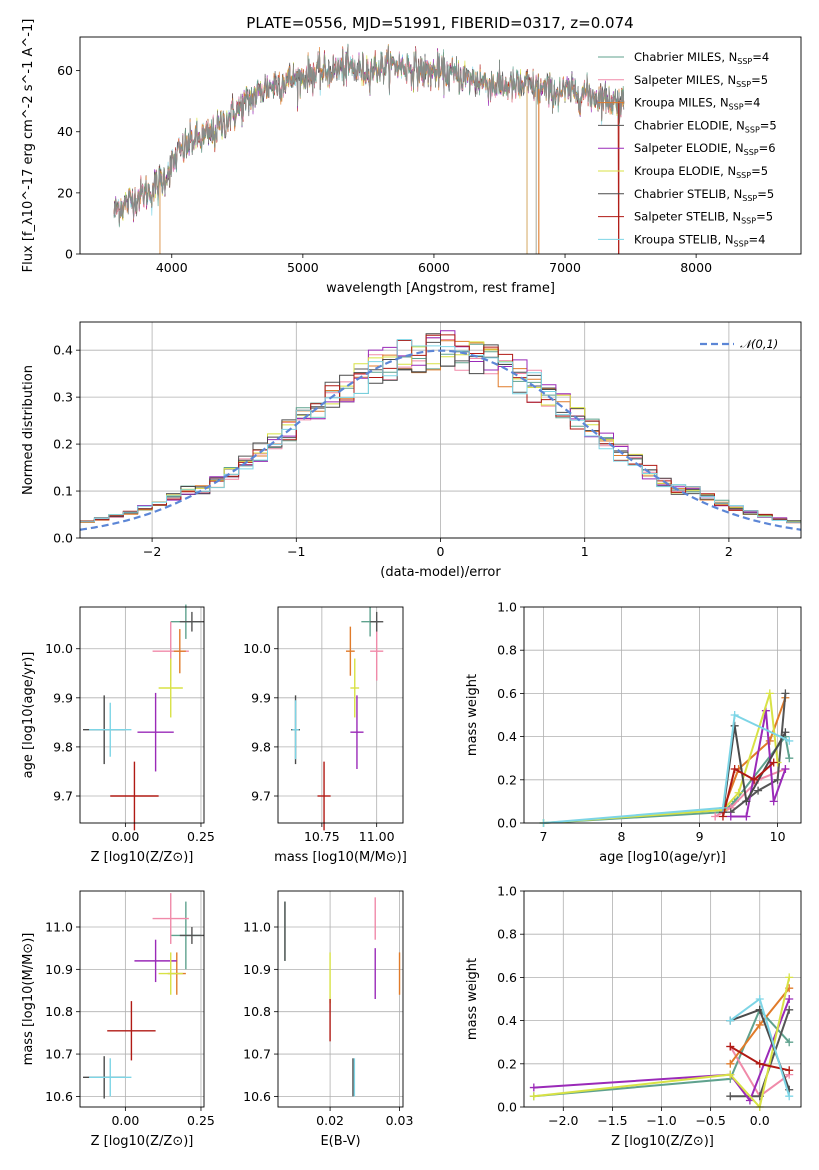  Describe the element at coordinates (701, 172) in the screenshot. I see `legend-label: Kroupa ELODIE, NSSP=5` at that location.